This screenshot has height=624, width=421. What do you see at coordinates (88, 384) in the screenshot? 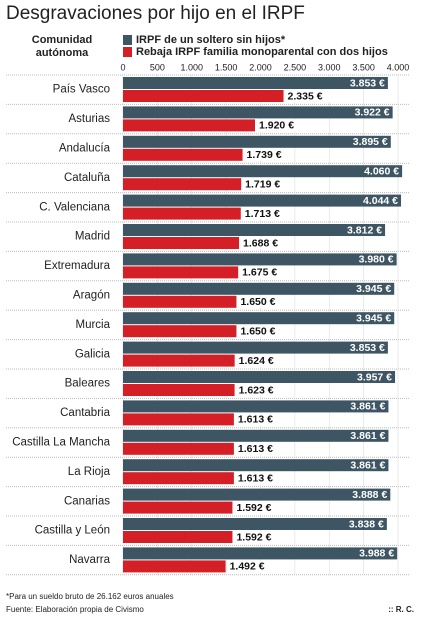
I see `y-tick-label: Baleares` at bounding box center [88, 384].